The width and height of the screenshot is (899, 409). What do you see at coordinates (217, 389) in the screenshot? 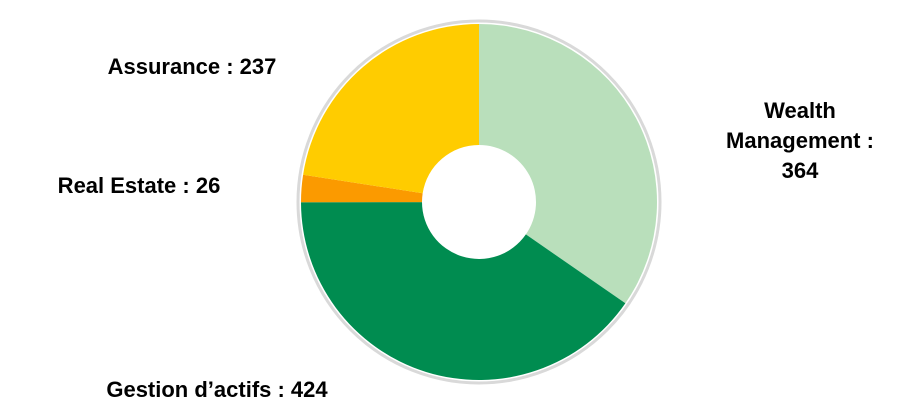
I see `slice-label: Gestion d’actifs : 424` at bounding box center [217, 389].